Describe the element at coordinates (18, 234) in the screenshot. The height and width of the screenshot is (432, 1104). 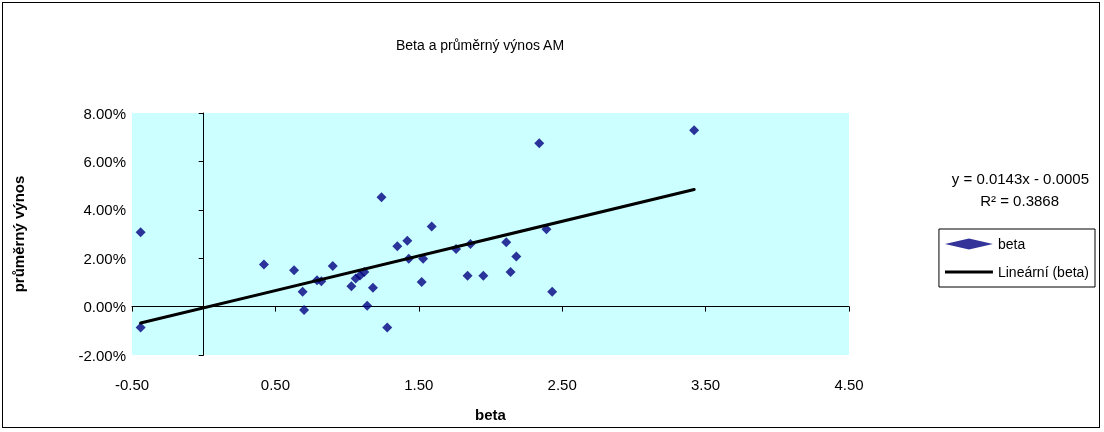
I see `y-axis-title: průměrný výnos` at that location.